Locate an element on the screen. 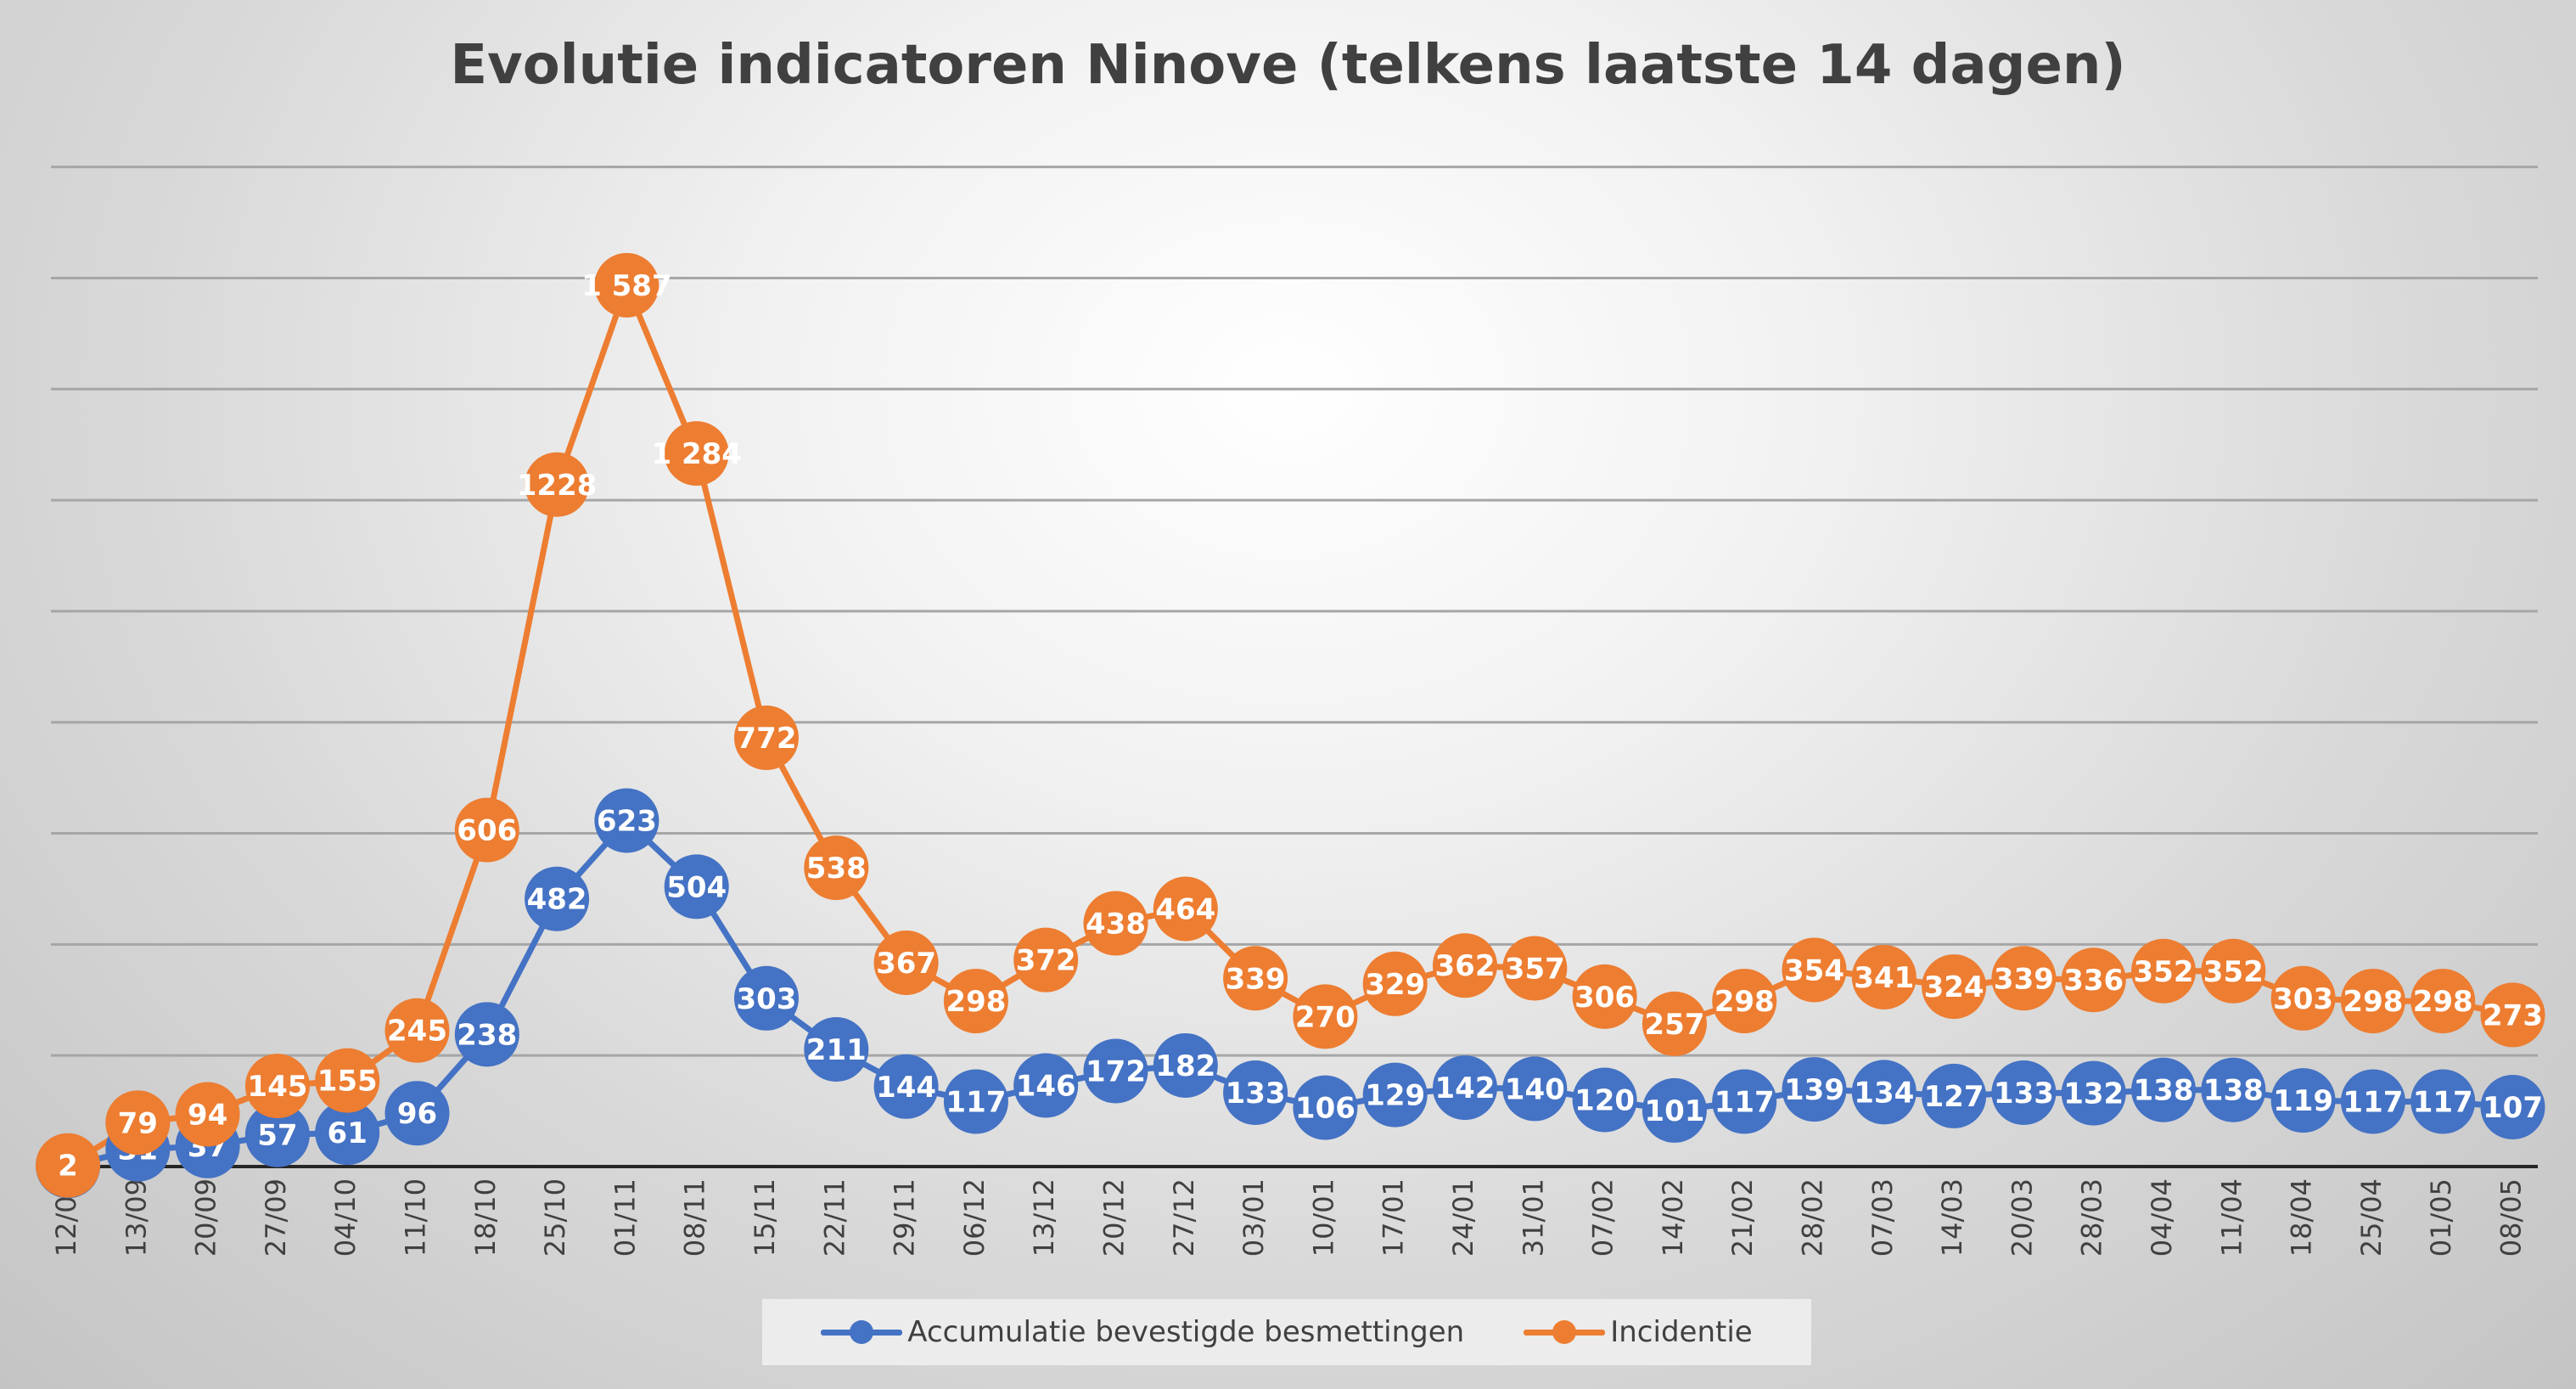  x-tick-label: 24/01 is located at coordinates (1463, 1217).